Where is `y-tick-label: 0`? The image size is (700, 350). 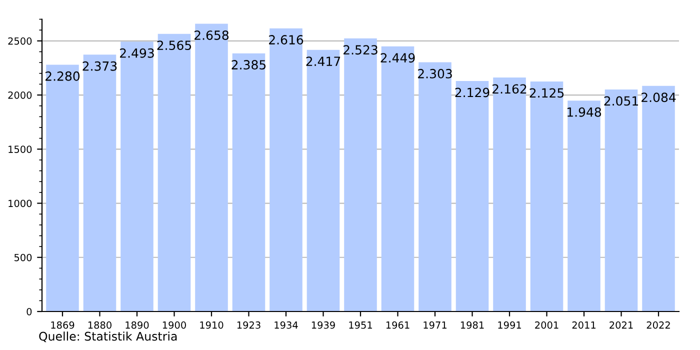 y-tick-label: 0 is located at coordinates (29, 312).